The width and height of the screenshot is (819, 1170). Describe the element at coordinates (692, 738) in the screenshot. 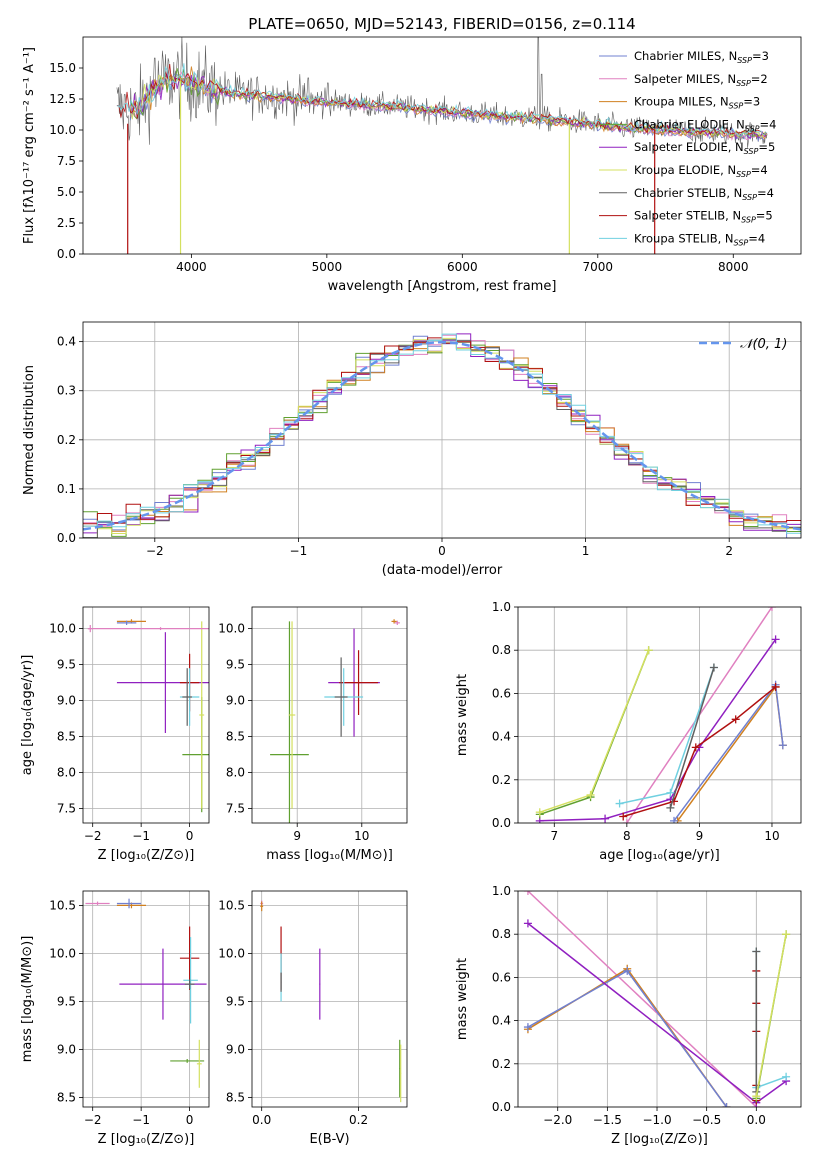

I see `series-chabrier_stelib` at that location.